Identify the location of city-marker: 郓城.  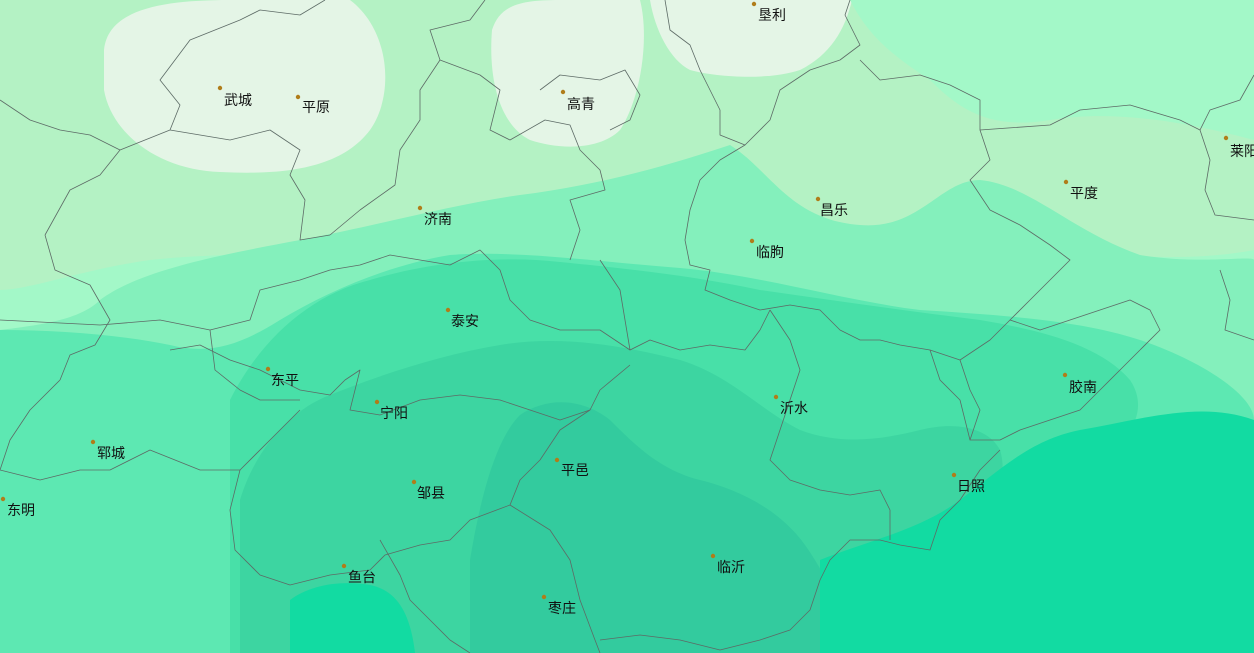
(107, 450).